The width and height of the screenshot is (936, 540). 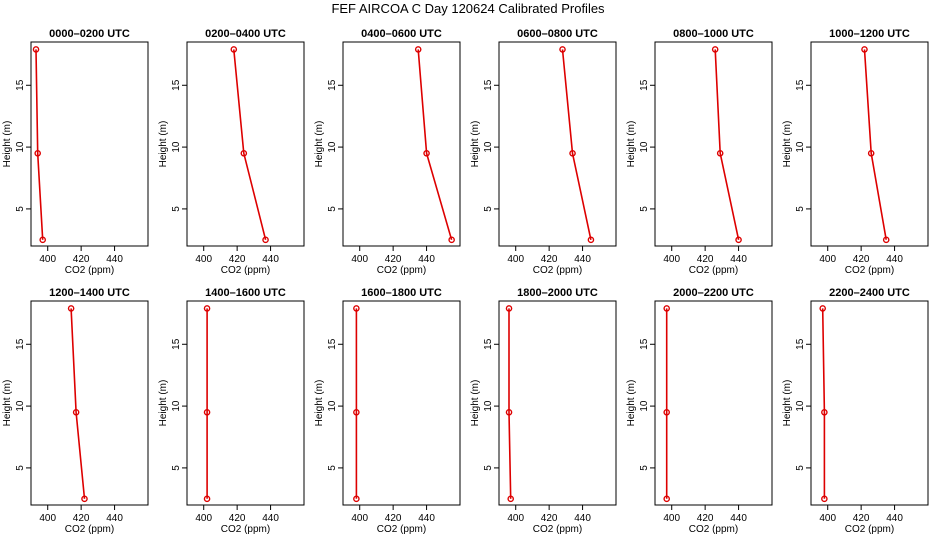 What do you see at coordinates (869, 34) in the screenshot?
I see `panel-title: 1000–1200 UTC` at bounding box center [869, 34].